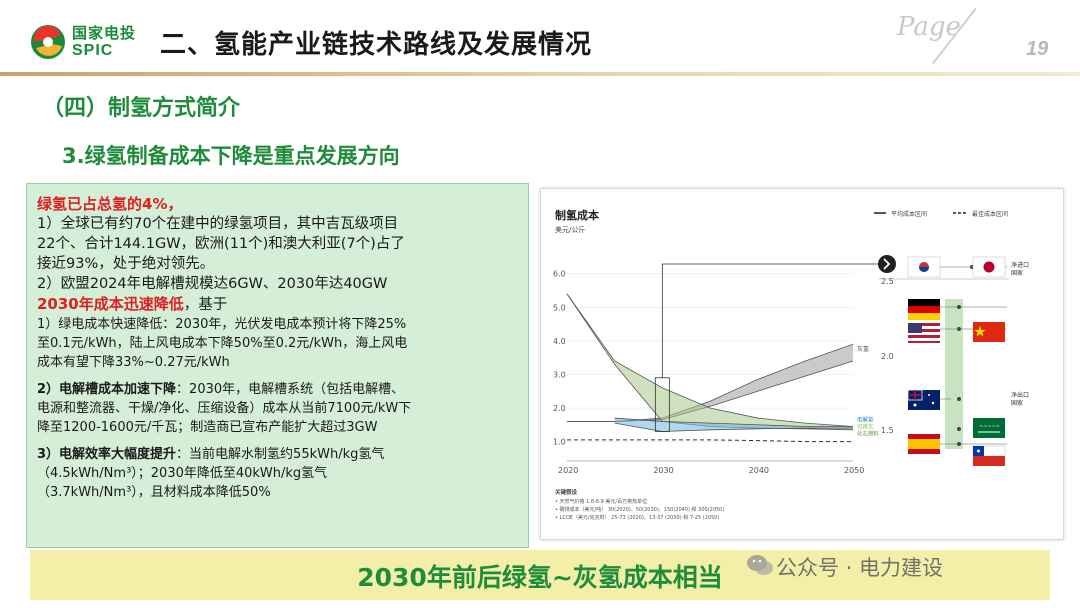  Describe the element at coordinates (218, 224) in the screenshot. I see `projects-line-1: 1）全球已有约70个在建中的绿氢项目，其中吉瓦级项目` at that location.